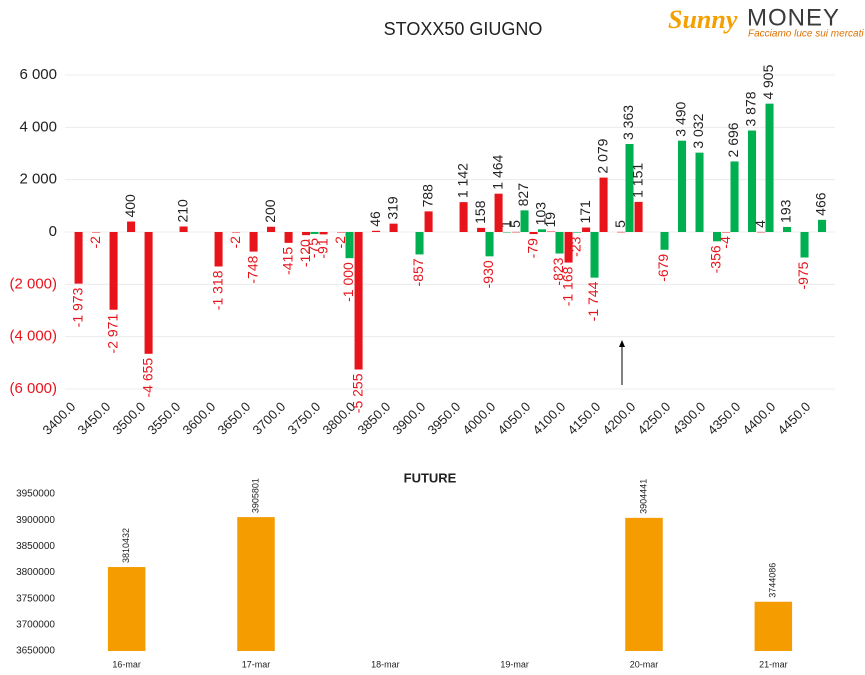  I want to click on data-label: -415, so click(287, 261).